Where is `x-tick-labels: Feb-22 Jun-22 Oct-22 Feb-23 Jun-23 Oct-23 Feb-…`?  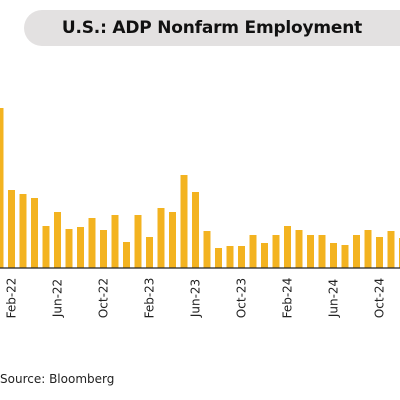 x-tick-labels: Feb-22 Jun-22 Oct-22 Feb-23 Jun-23 Oct-23 Feb-… is located at coordinates (196, 298).